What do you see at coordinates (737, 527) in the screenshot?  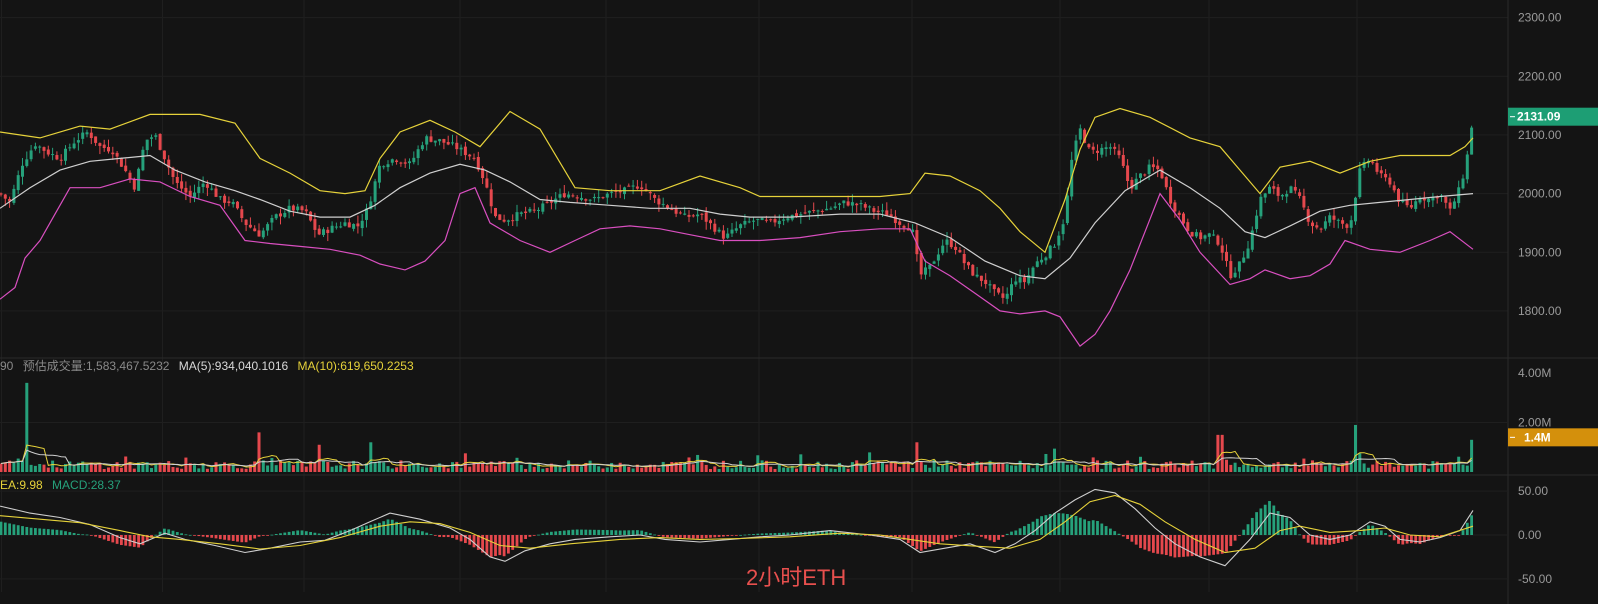 I see `macd-pane` at bounding box center [737, 527].